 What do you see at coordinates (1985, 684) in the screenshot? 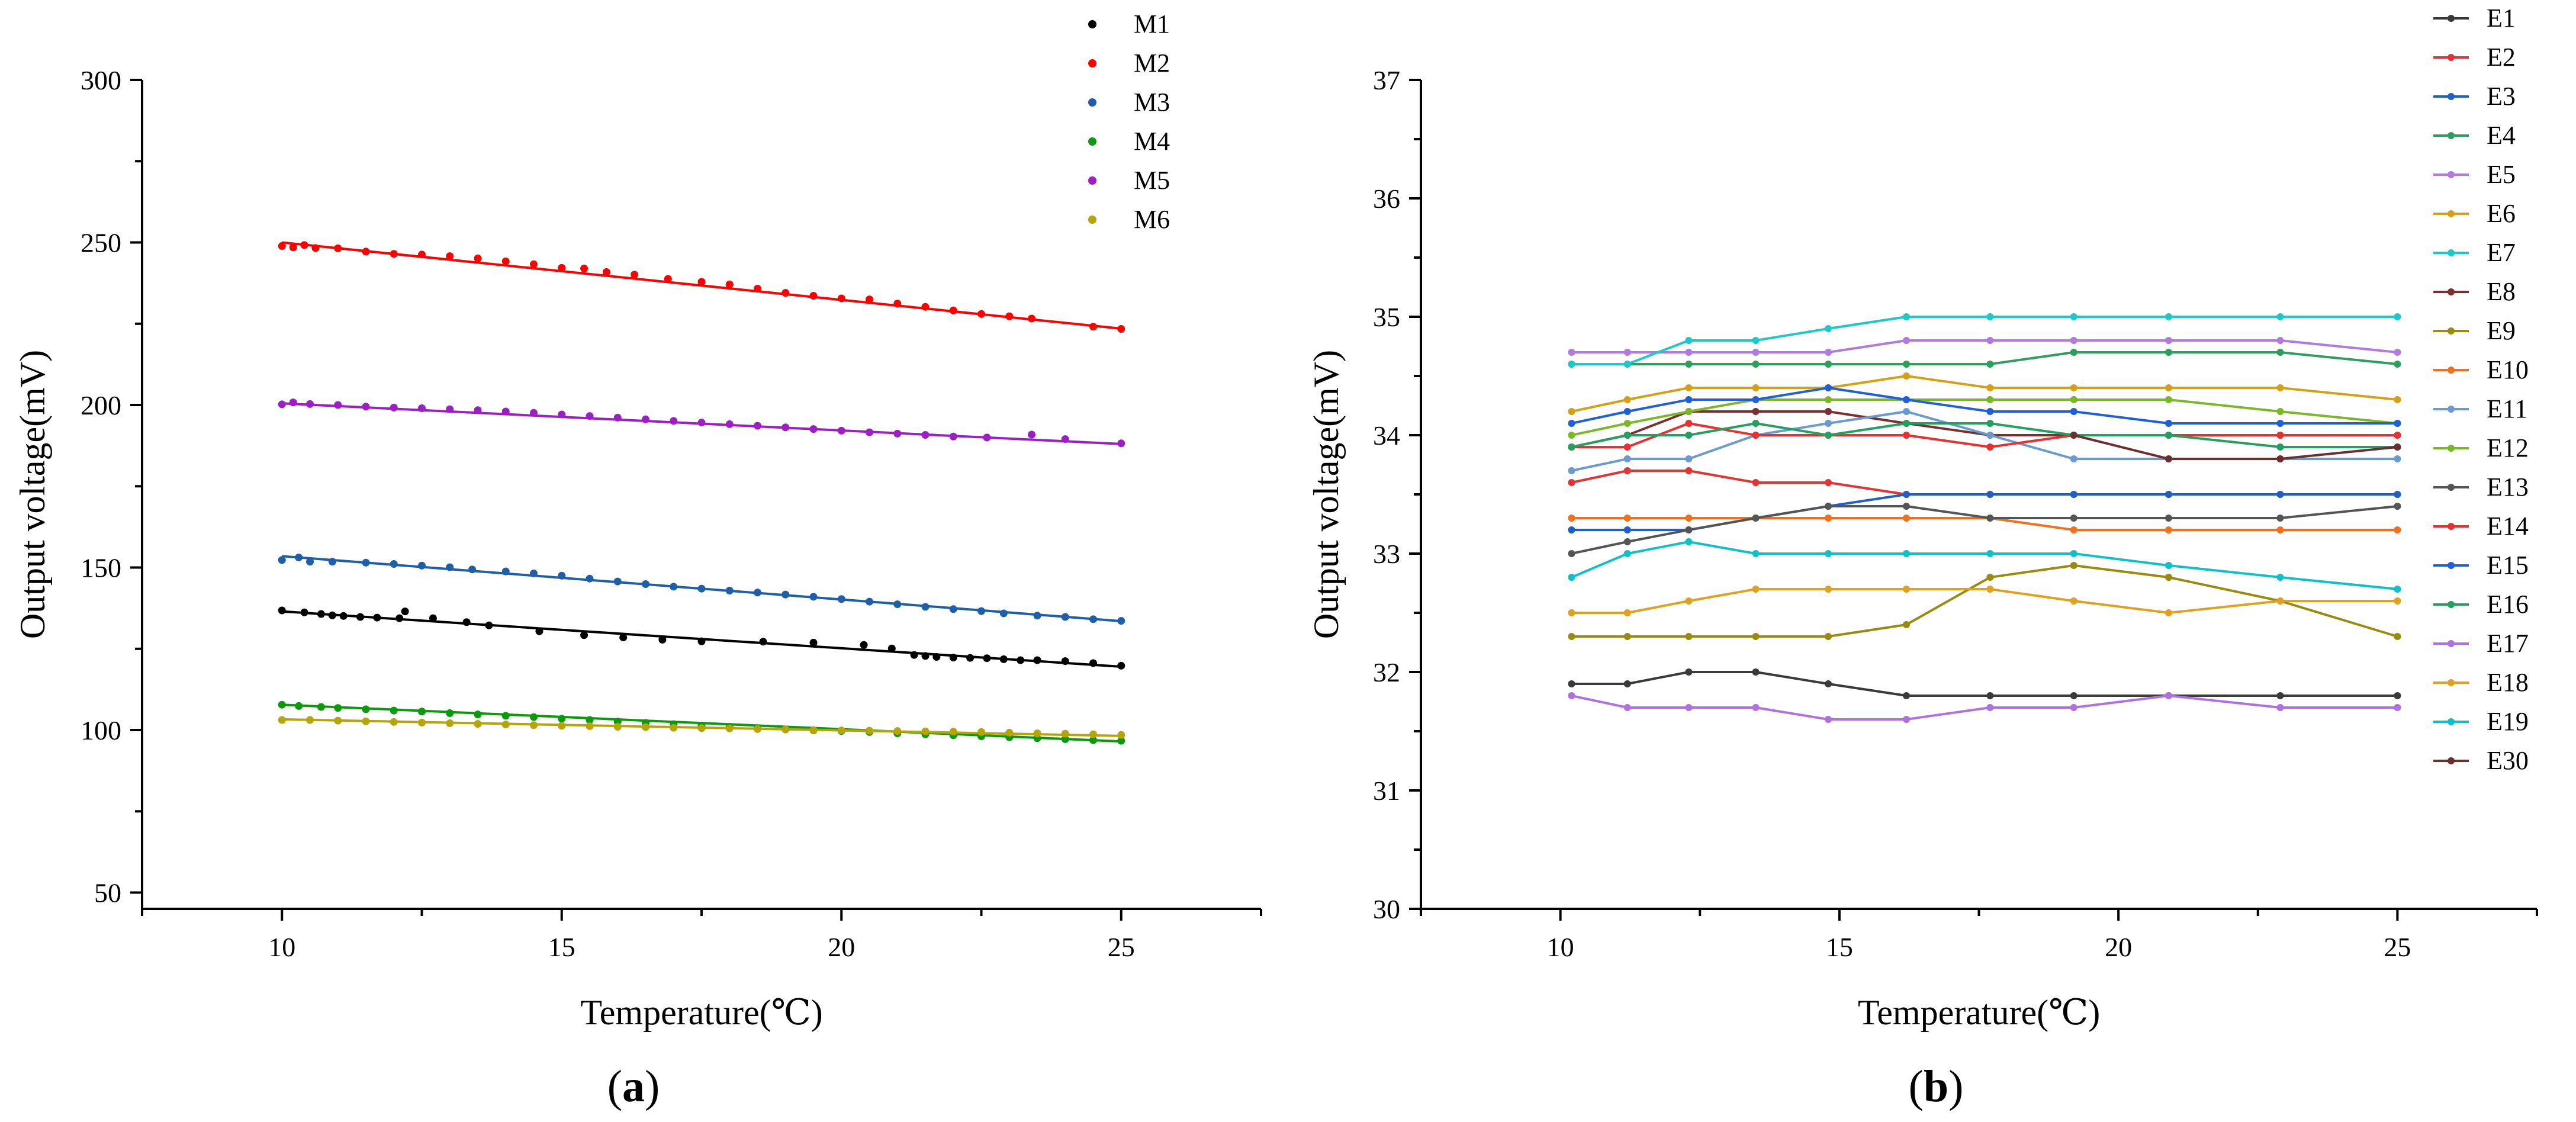
I see `line-E1` at bounding box center [1985, 684].